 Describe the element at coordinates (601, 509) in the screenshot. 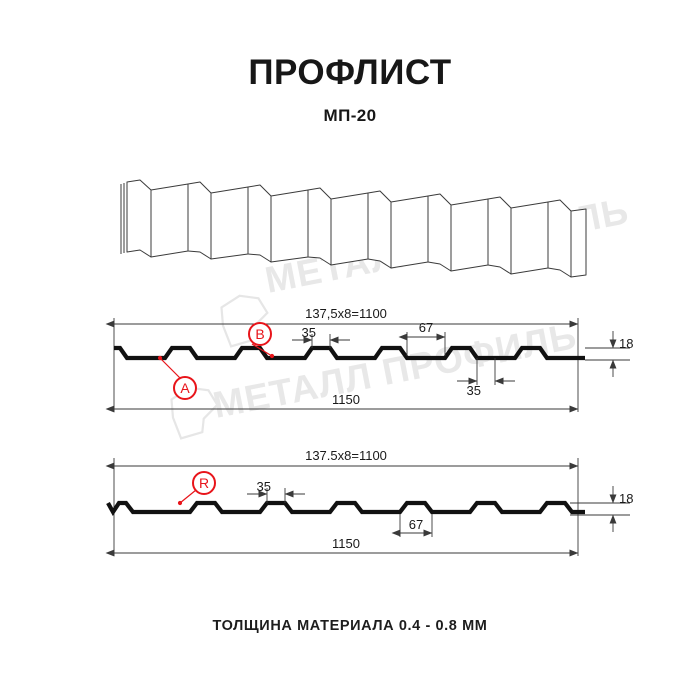

I see `dimension-height-bottom: 18` at that location.